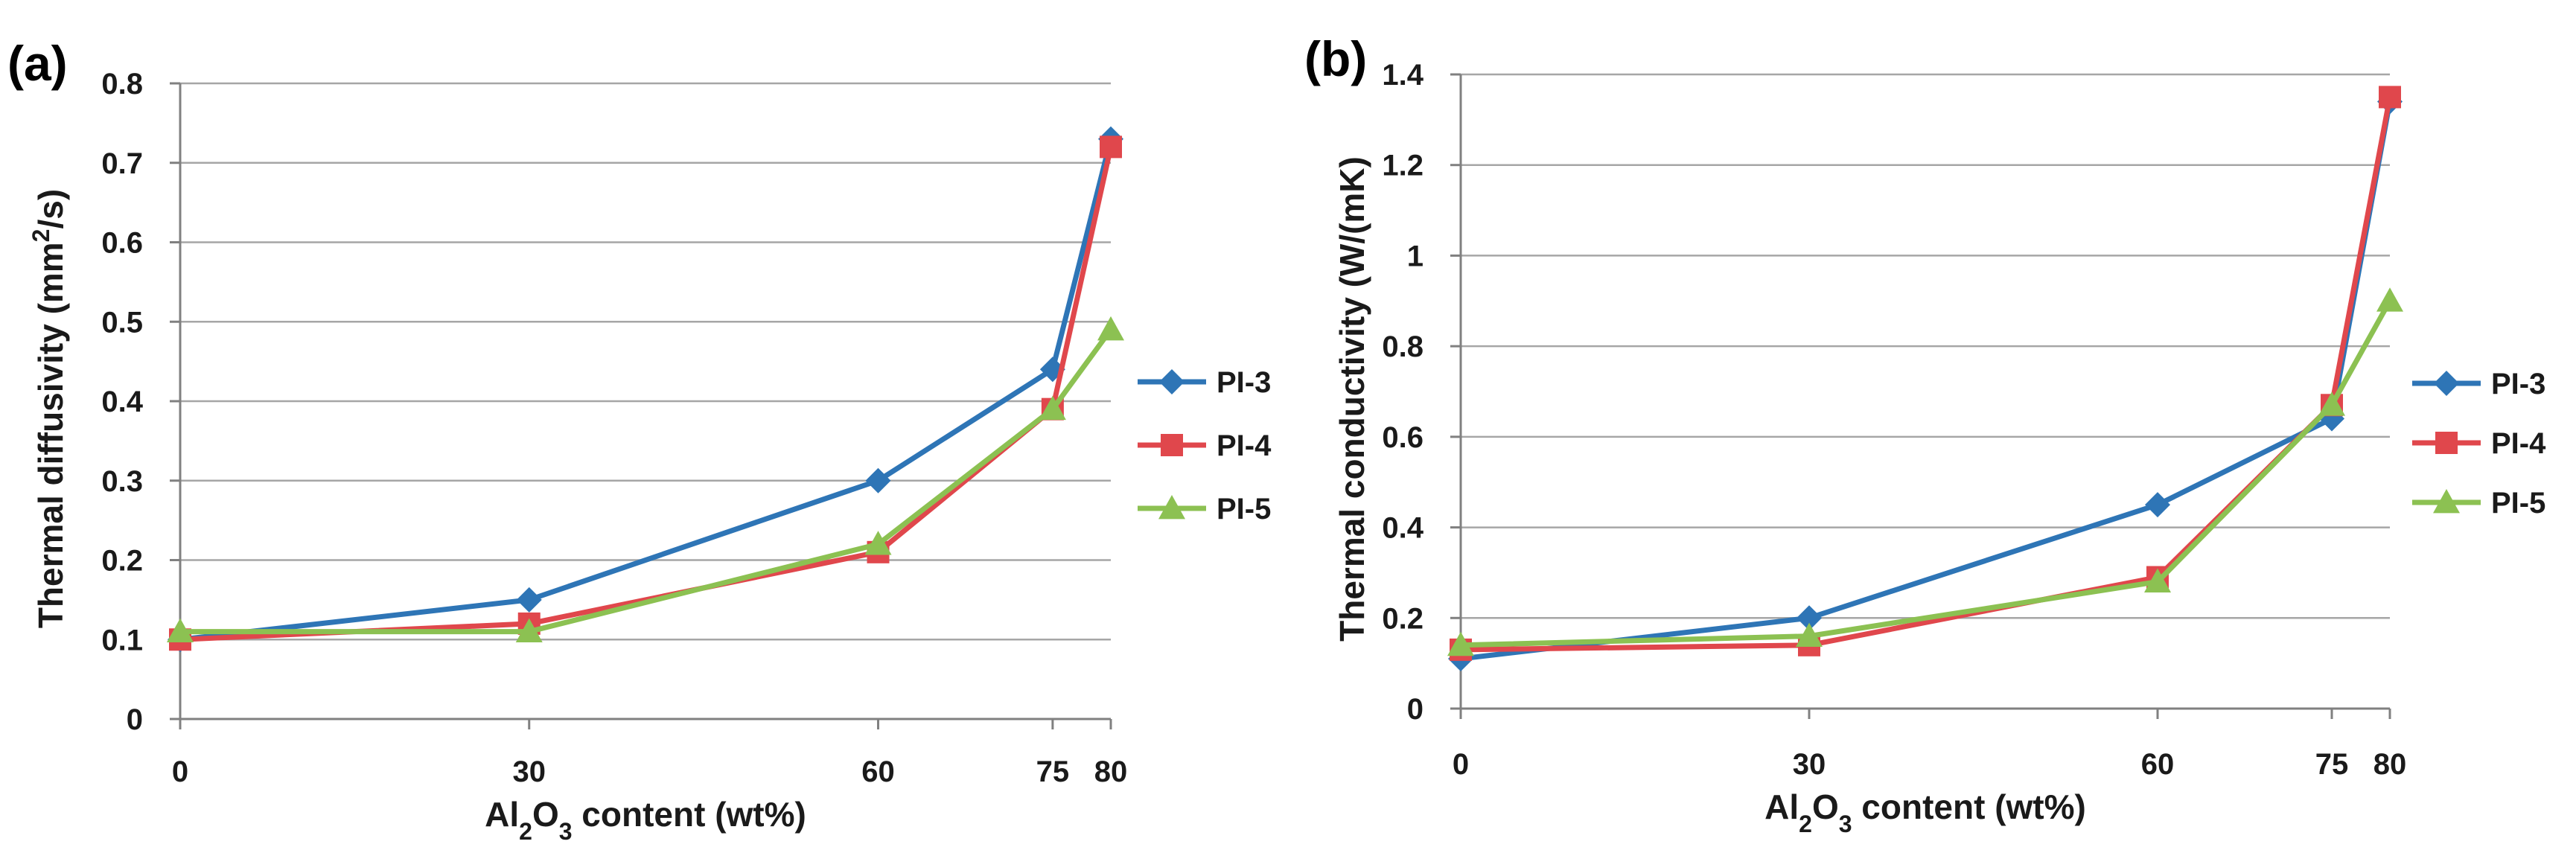  I want to click on panel-label: (b), so click(1335, 58).